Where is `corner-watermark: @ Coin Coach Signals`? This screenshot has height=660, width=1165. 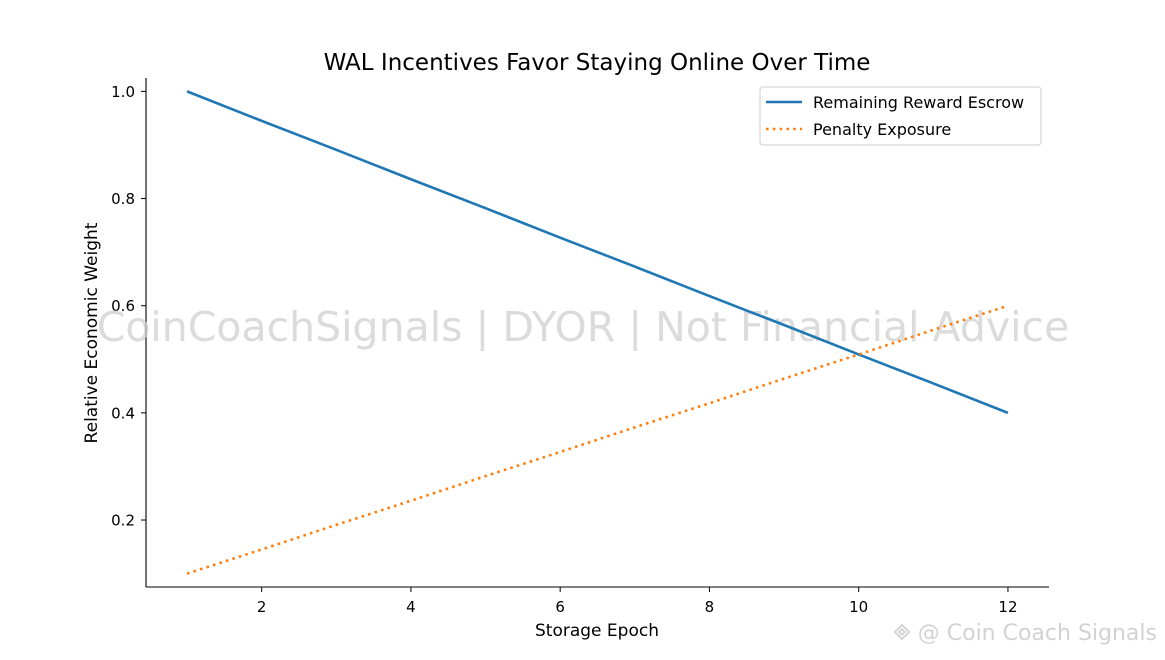 corner-watermark: @ Coin Coach Signals is located at coordinates (1023, 633).